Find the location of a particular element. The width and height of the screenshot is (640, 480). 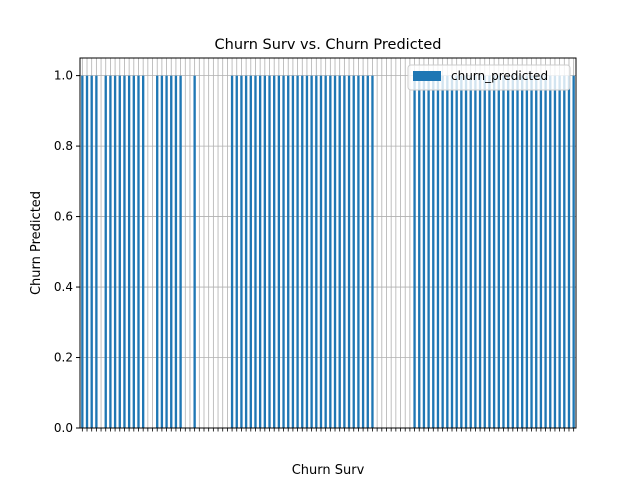

legend-swatch is located at coordinates (427, 76).